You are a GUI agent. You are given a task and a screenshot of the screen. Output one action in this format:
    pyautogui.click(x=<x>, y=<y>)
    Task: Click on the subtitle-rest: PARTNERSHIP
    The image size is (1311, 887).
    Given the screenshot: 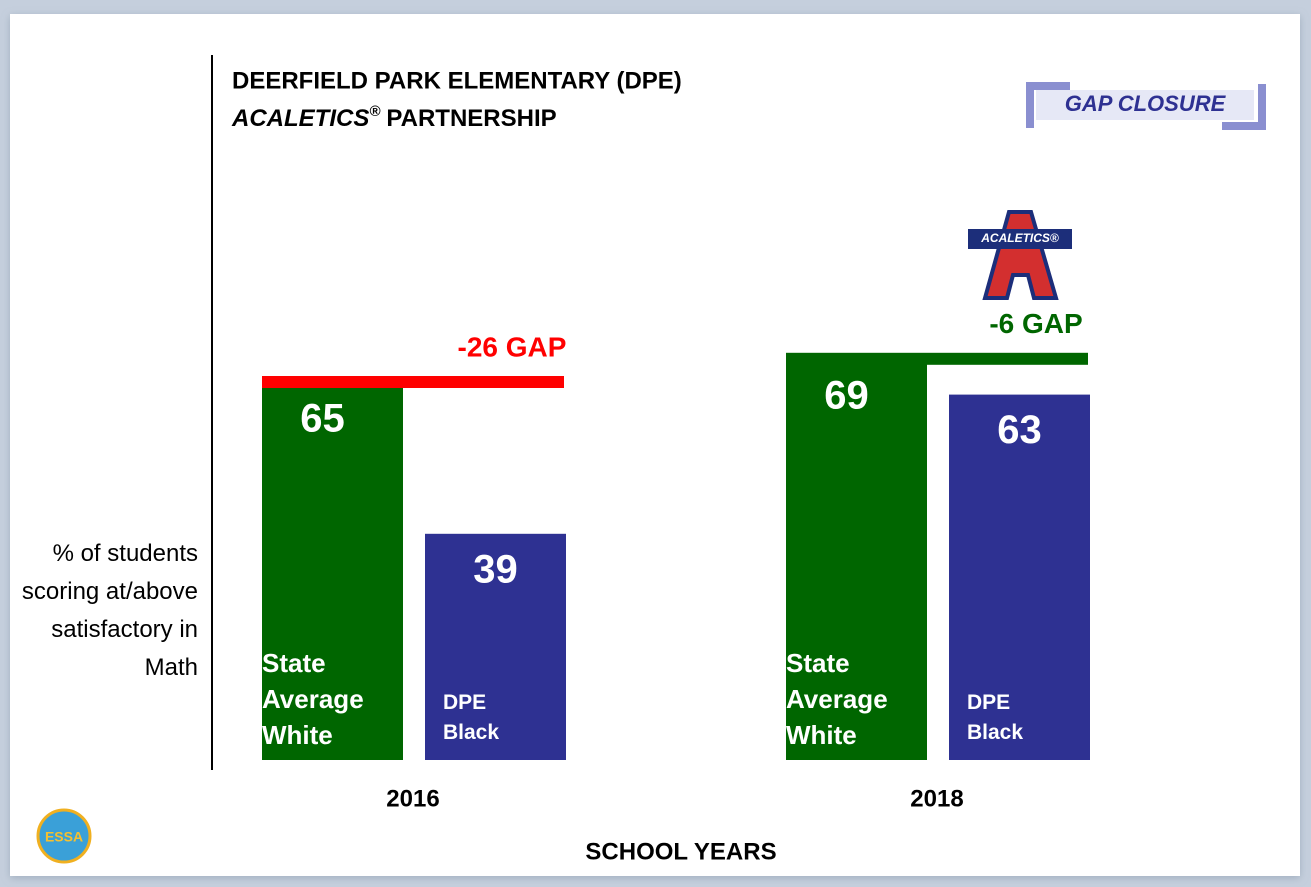 What is the action you would take?
    pyautogui.click(x=471, y=118)
    